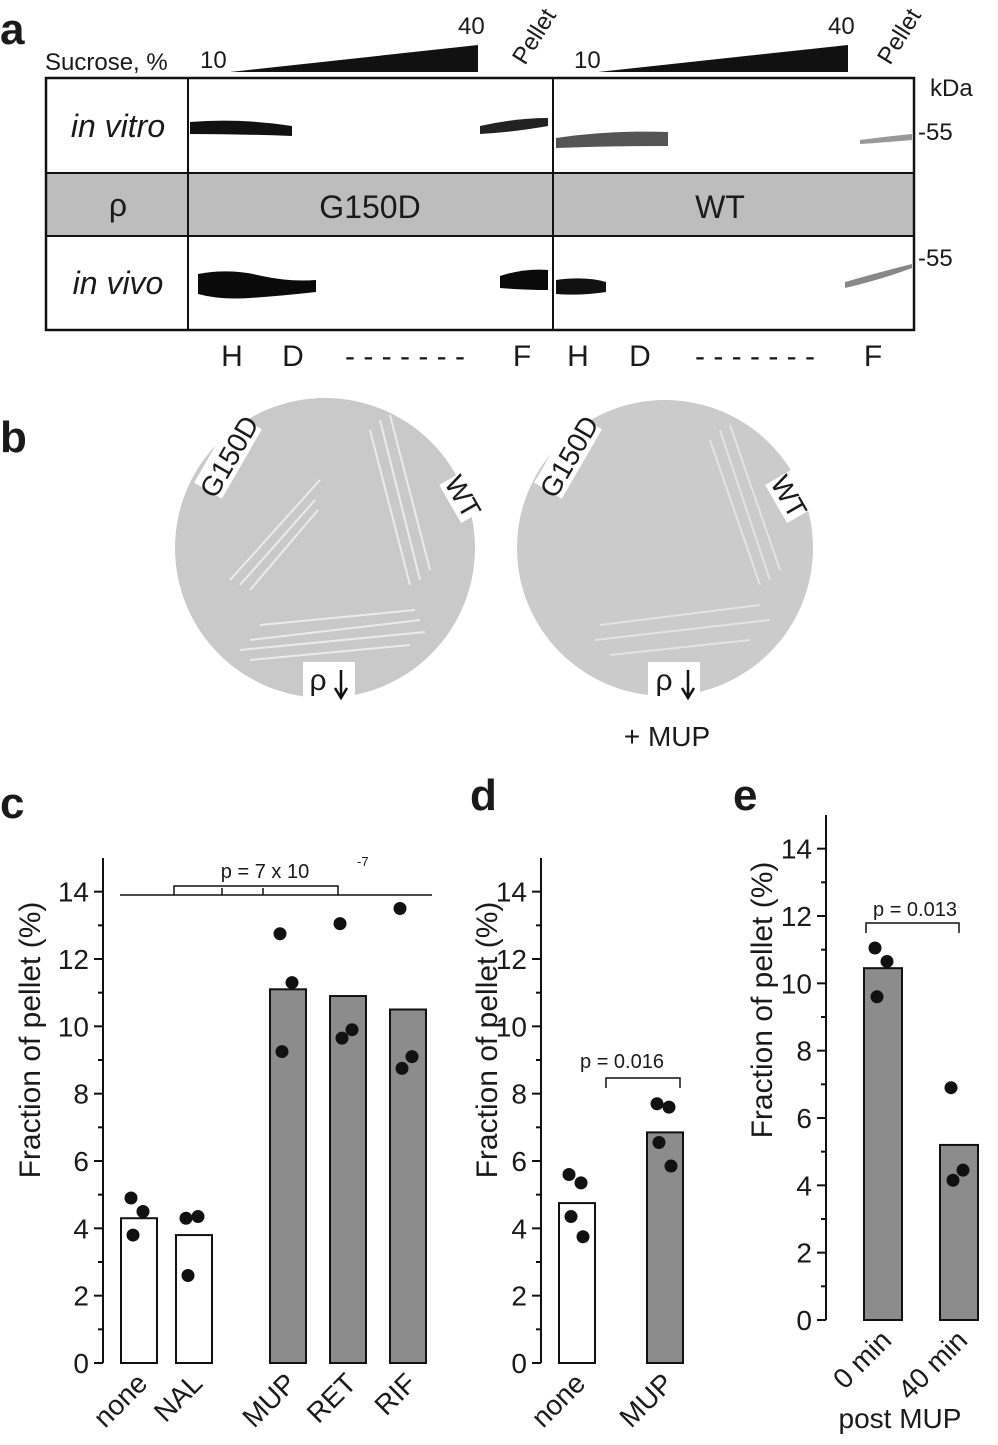 The width and height of the screenshot is (998, 1445). Describe the element at coordinates (12, 803) in the screenshot. I see `panel-label: c` at that location.